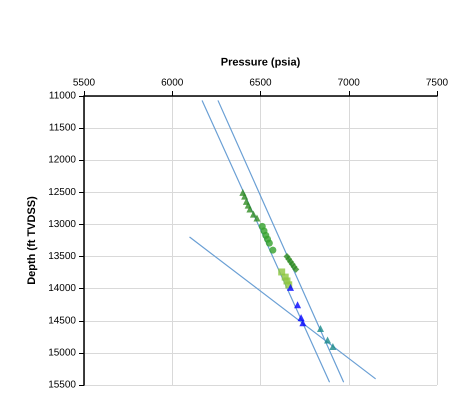  I want to click on y-tick-label: 11500, so click(62, 128).